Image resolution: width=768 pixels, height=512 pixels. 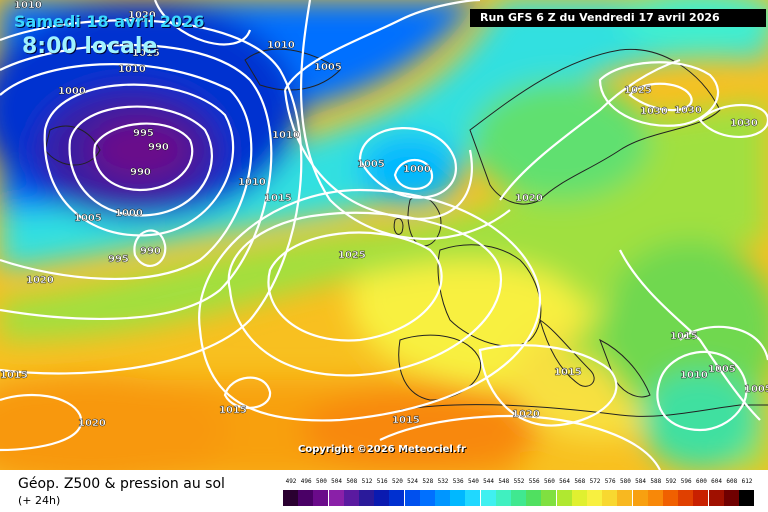 I want to click on pressure-label: 1030, so click(x=744, y=123).